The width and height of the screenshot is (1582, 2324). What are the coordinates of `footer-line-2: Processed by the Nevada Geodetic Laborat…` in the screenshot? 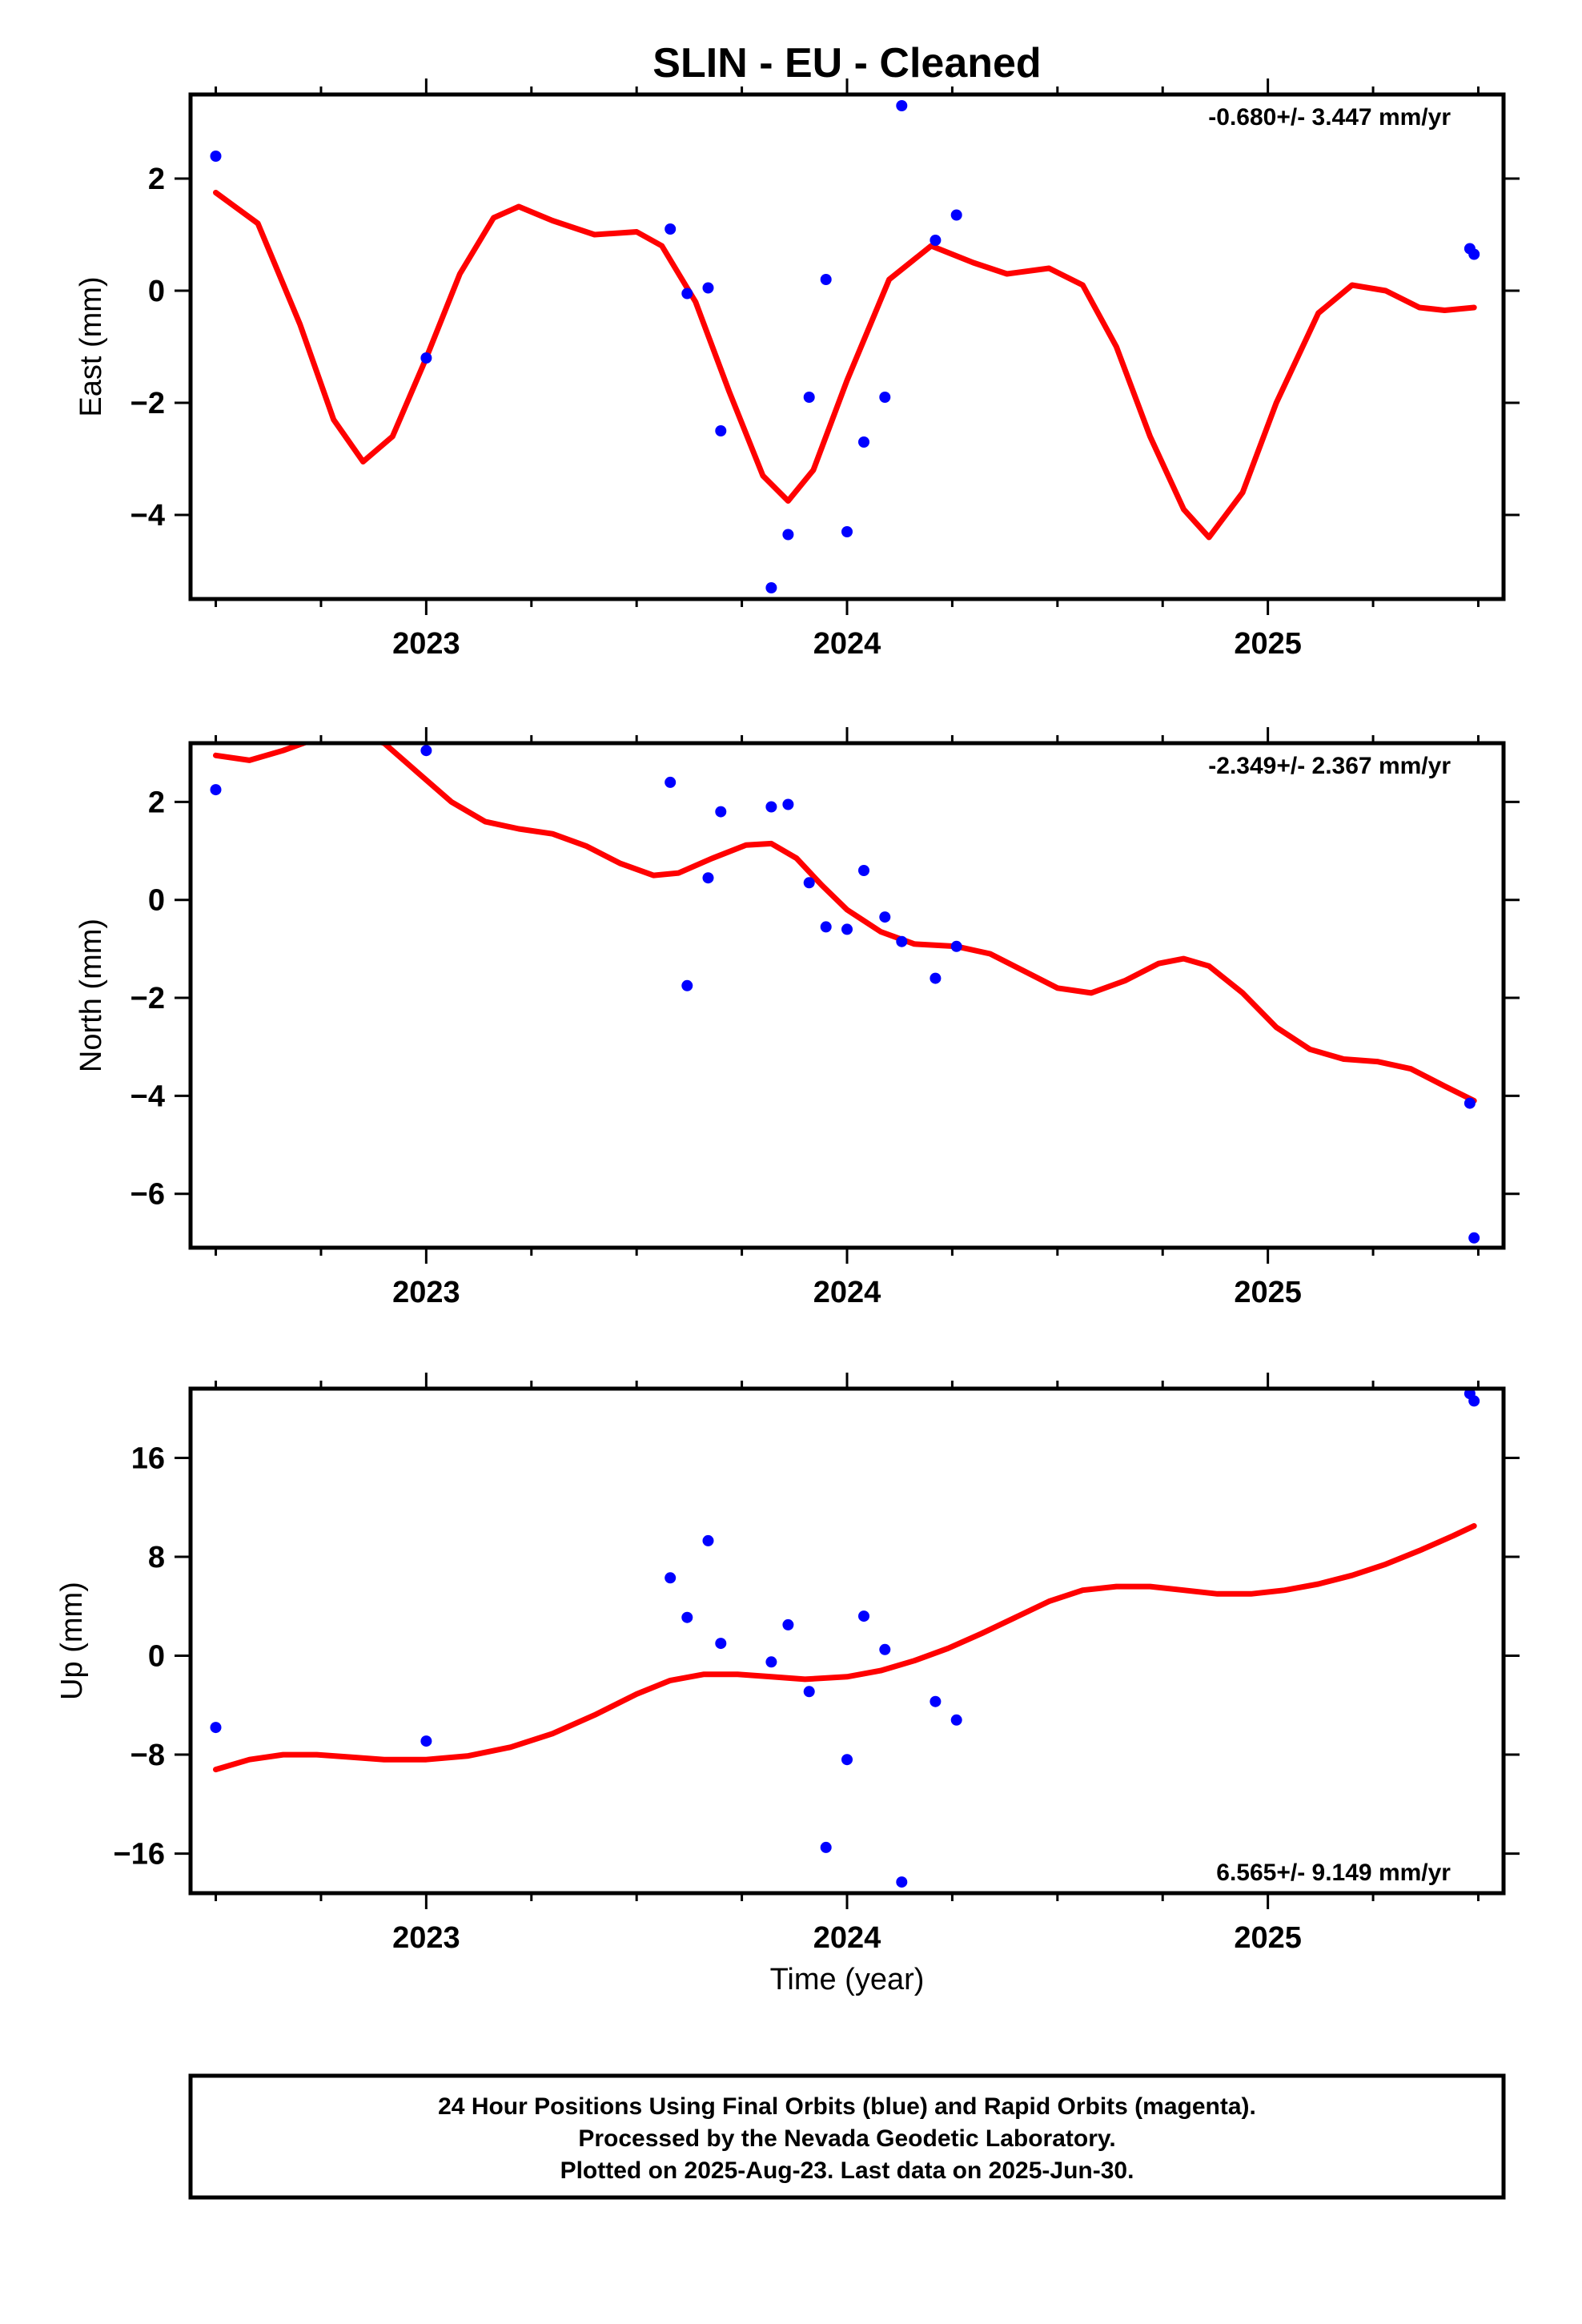 It's located at (847, 2138).